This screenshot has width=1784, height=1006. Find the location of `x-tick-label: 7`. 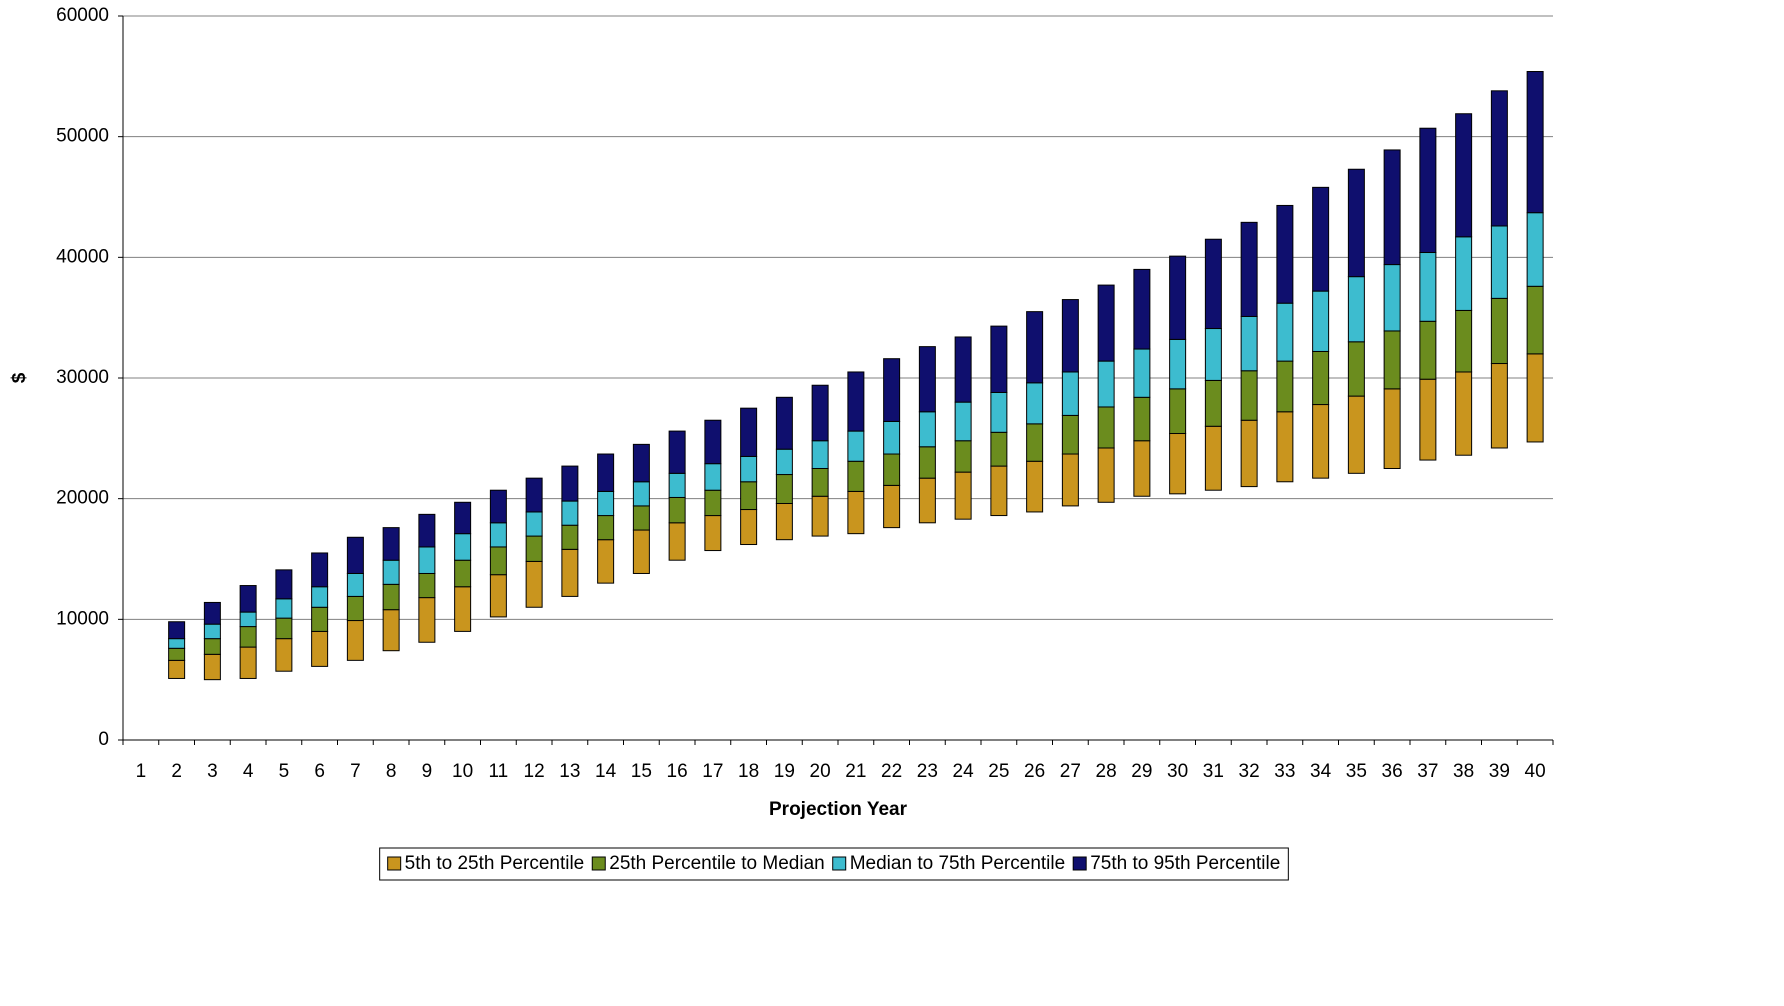

x-tick-label: 7 is located at coordinates (355, 771).